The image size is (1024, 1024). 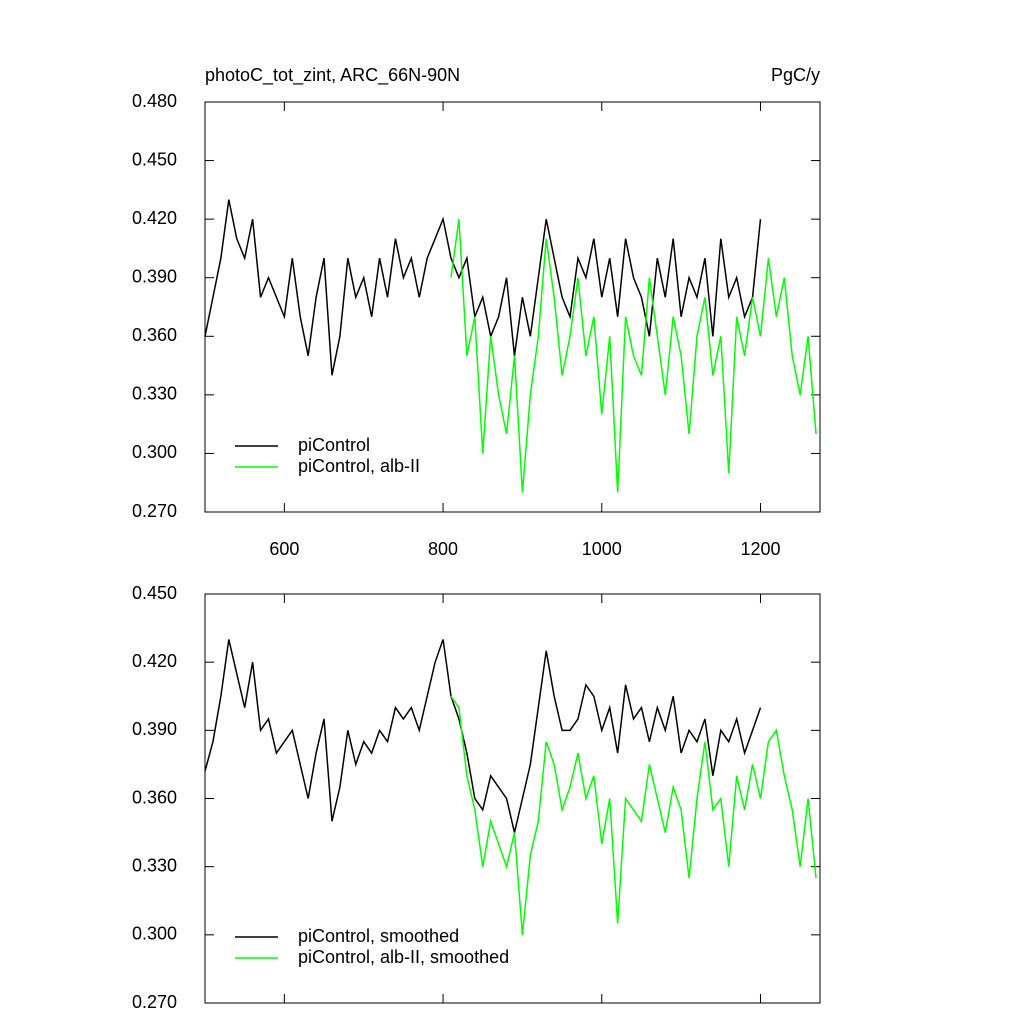 What do you see at coordinates (443, 549) in the screenshot?
I see `x-tick-label: 800` at bounding box center [443, 549].